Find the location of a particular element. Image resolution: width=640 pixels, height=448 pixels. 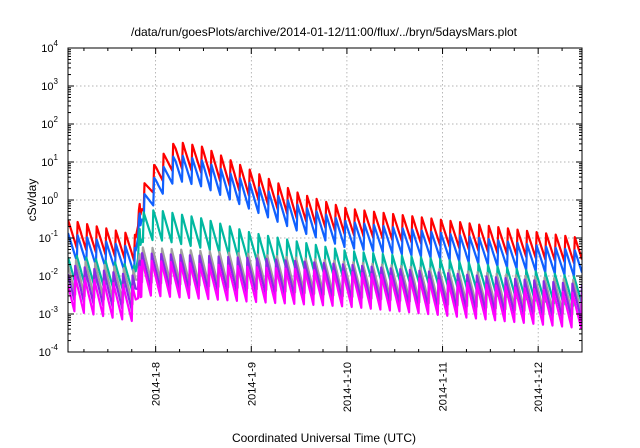

y-tick-label: 10⁴ is located at coordinates (49, 47).